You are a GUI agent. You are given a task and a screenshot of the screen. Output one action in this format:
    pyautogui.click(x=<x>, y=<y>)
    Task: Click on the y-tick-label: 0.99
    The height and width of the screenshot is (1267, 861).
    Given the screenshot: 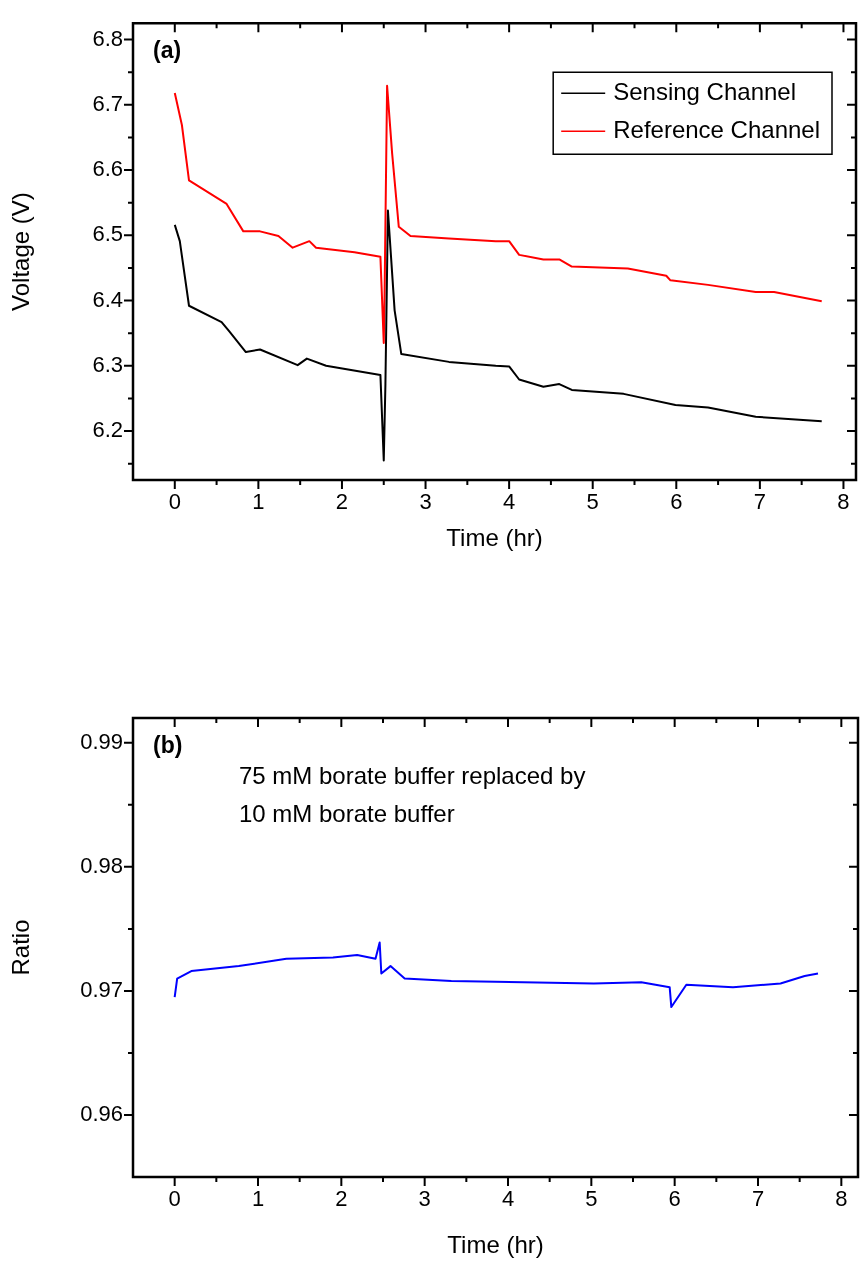 What is the action you would take?
    pyautogui.click(x=101, y=741)
    